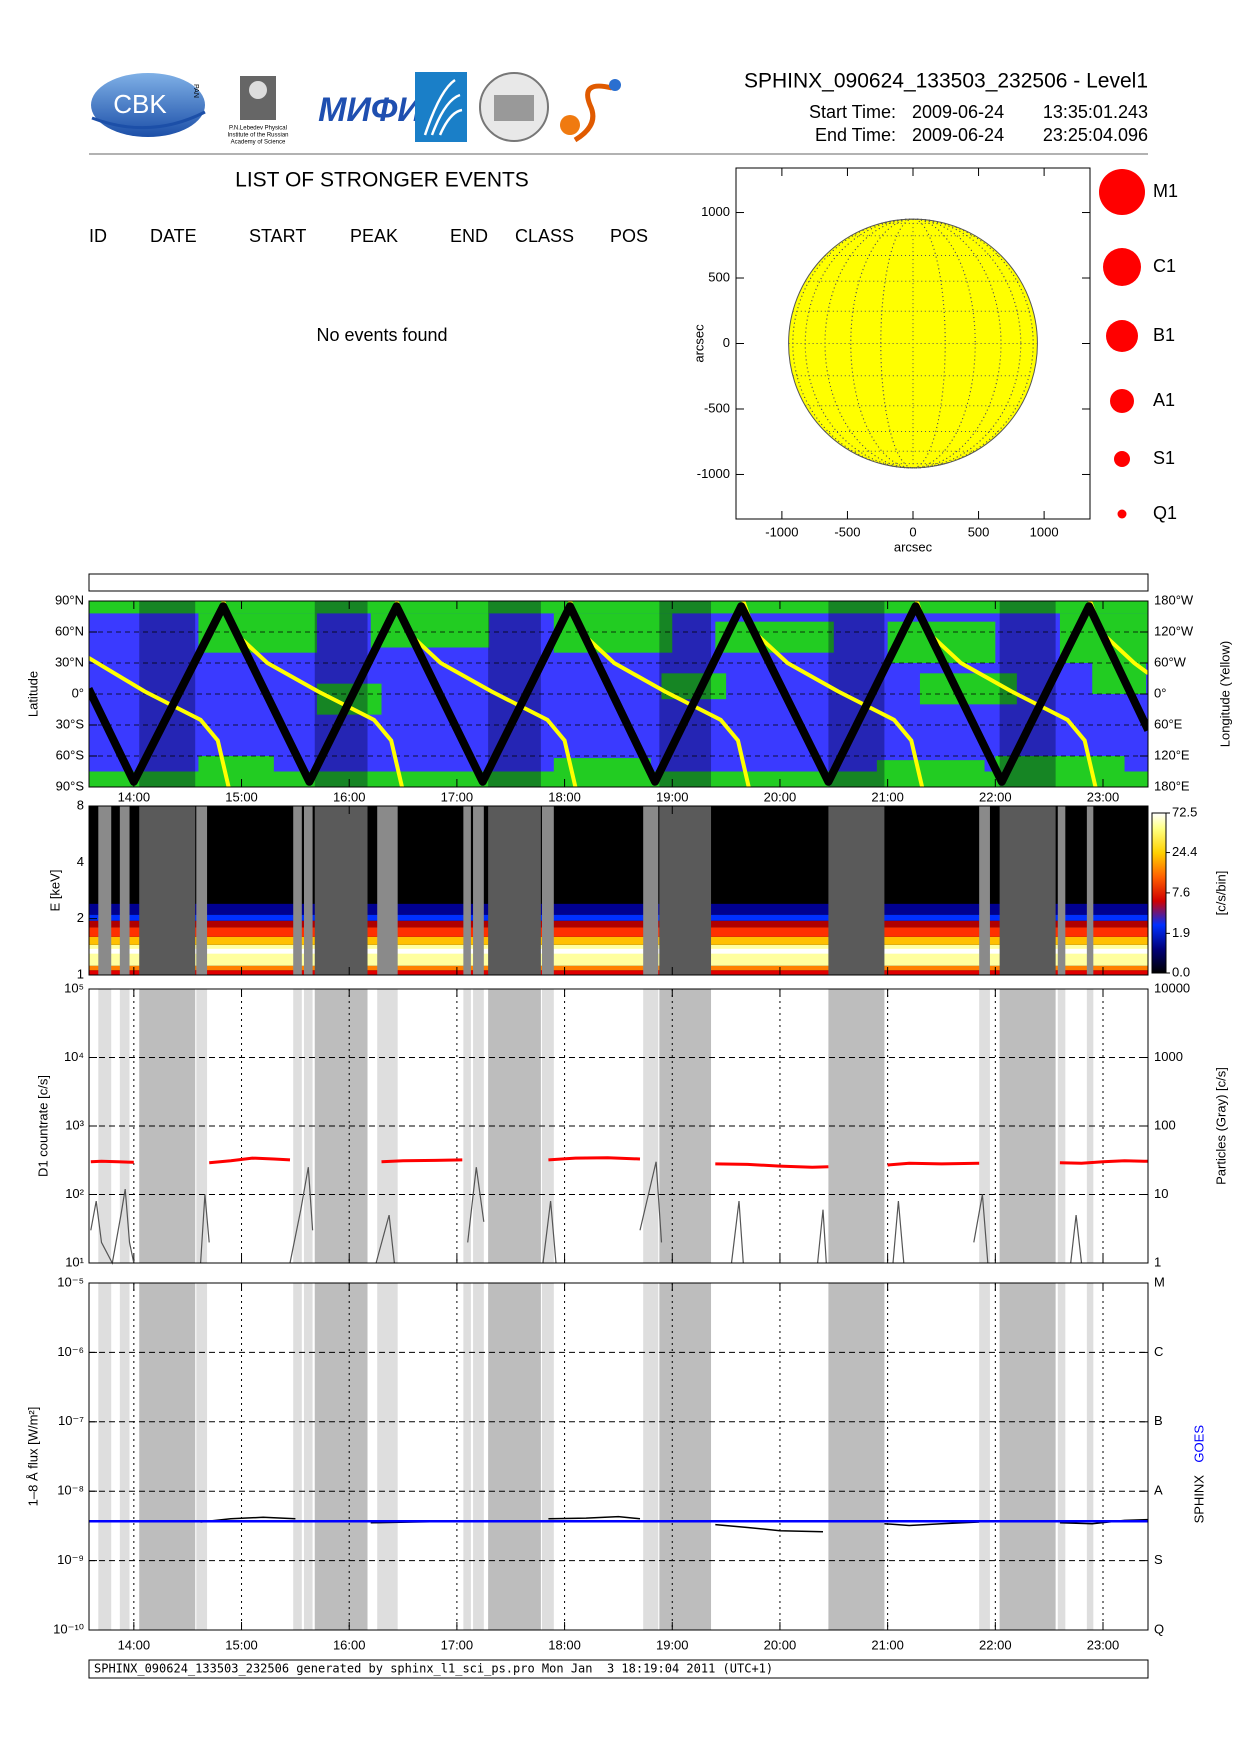  What do you see at coordinates (1044, 531) in the screenshot?
I see `x-tick-label: 1000` at bounding box center [1044, 531].